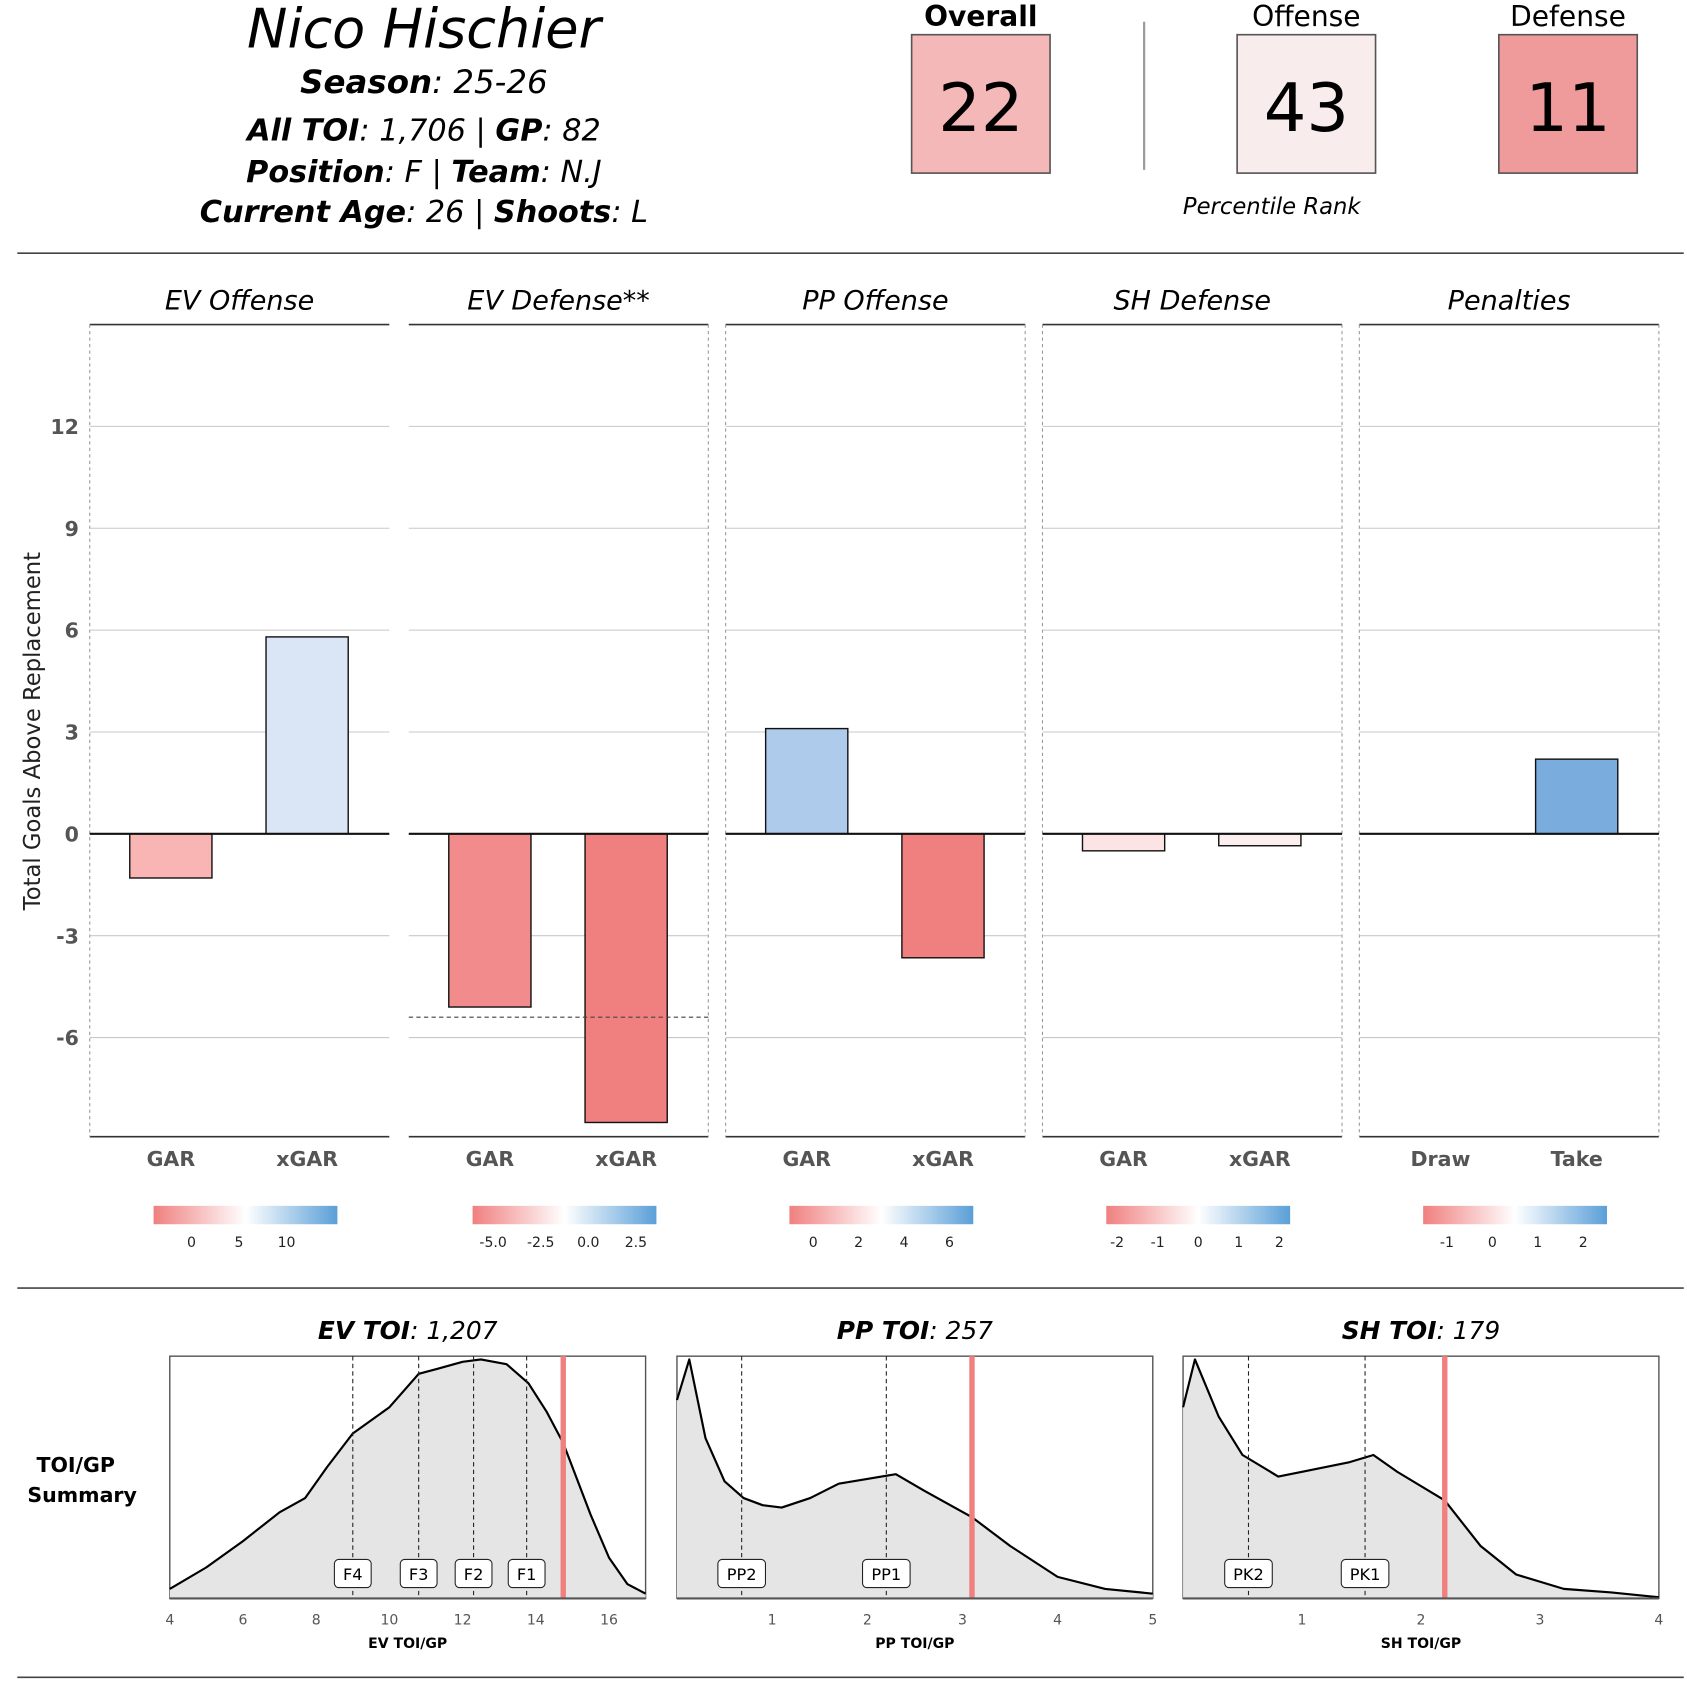 This screenshot has width=1687, height=1685. I want to click on toi-row-label: TOI/GP Summary, so click(82, 1480).